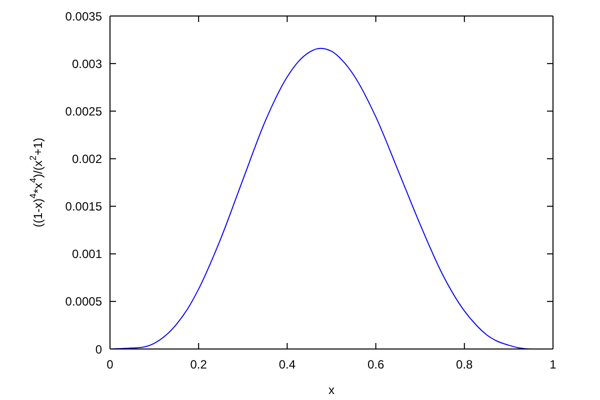 The height and width of the screenshot is (400, 600). Describe the element at coordinates (83, 301) in the screenshot. I see `y-tick-label: 0.0005` at that location.